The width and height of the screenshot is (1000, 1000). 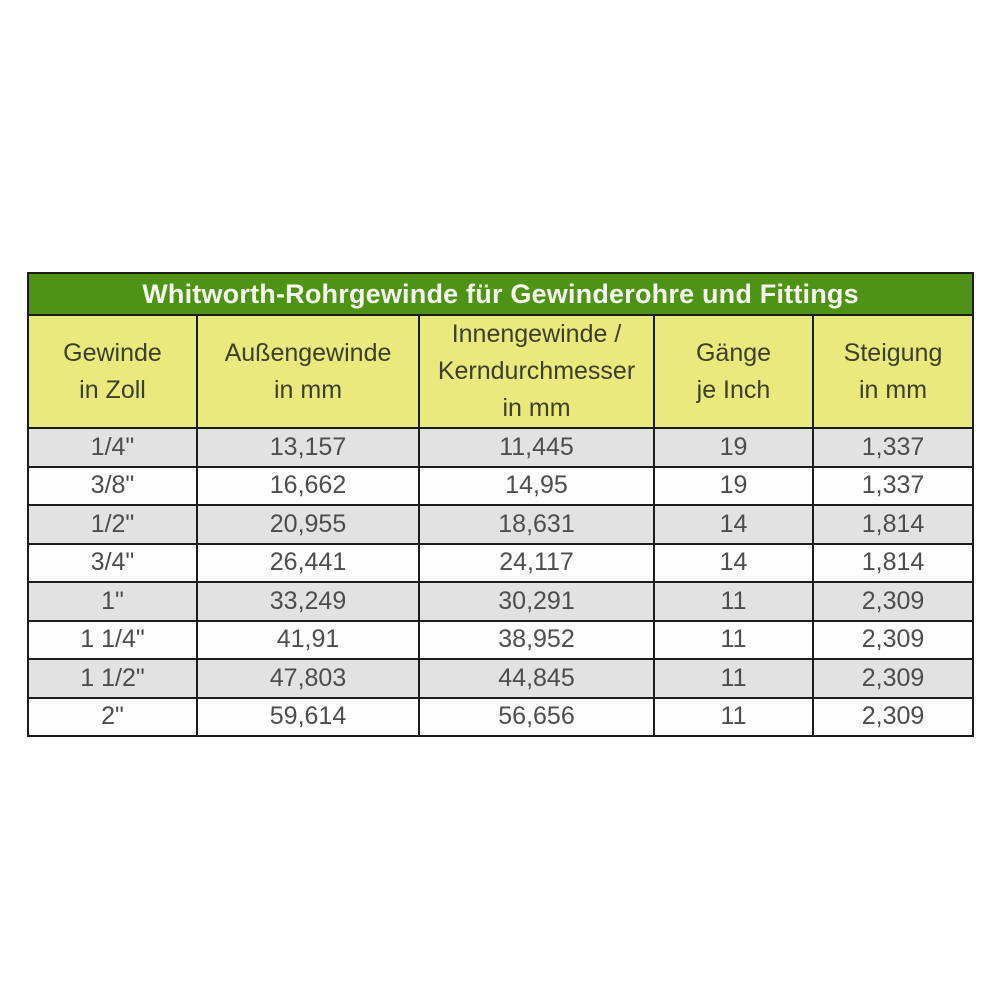 I want to click on cell-innengewinde: 56,656, so click(x=536, y=716).